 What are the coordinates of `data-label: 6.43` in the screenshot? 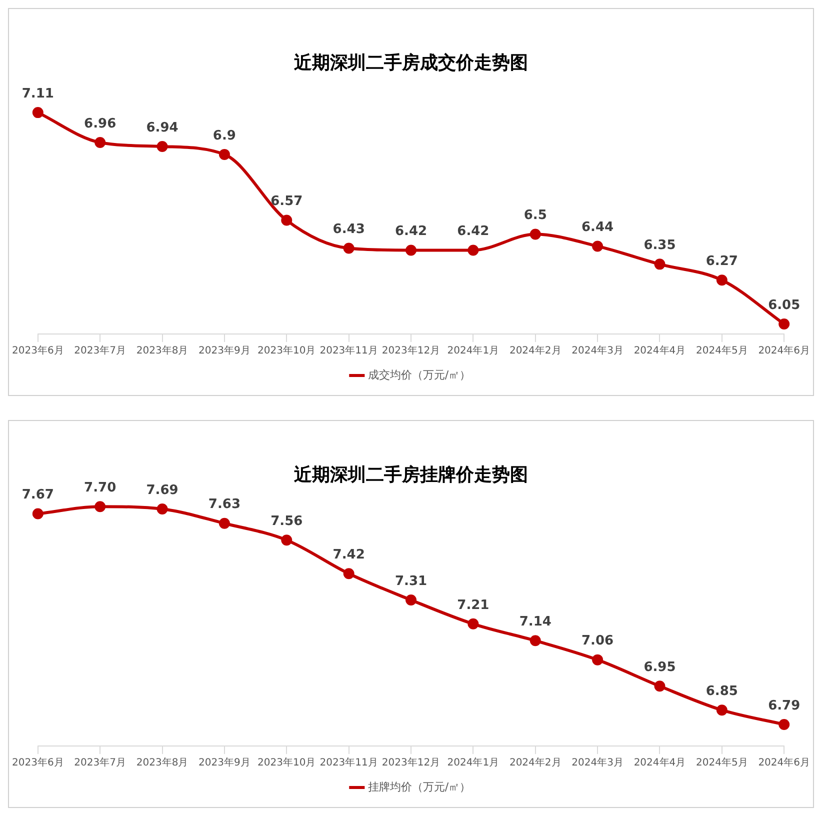 It's located at (348, 230).